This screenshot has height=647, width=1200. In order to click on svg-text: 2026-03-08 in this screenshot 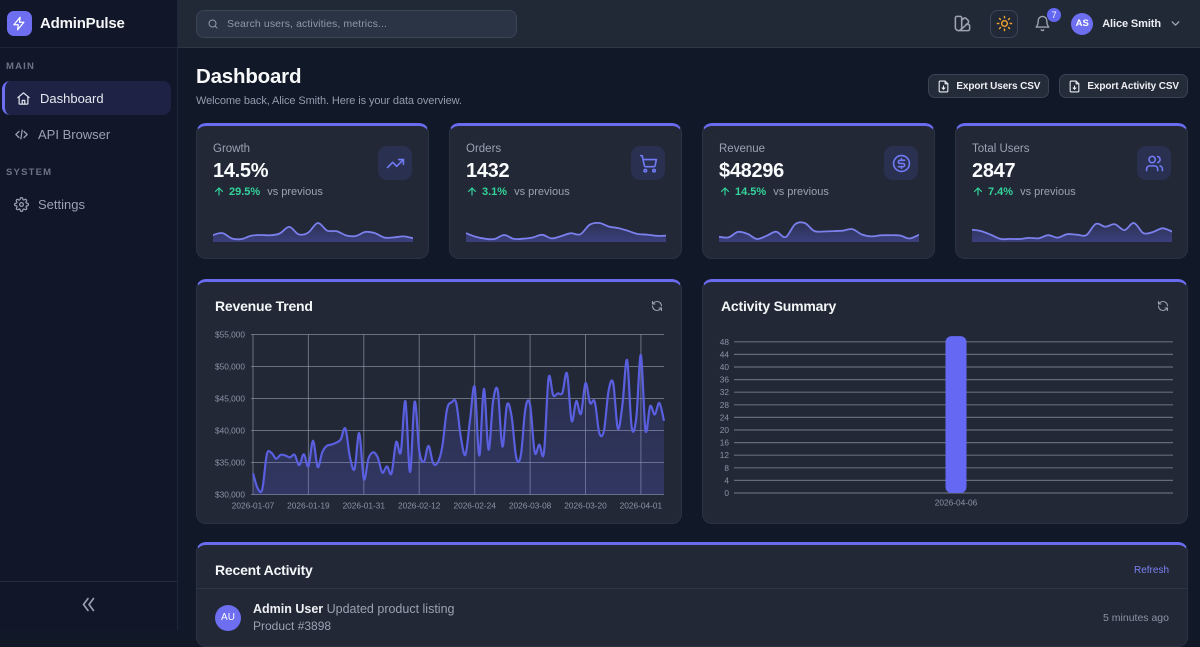, I will do `click(530, 506)`.